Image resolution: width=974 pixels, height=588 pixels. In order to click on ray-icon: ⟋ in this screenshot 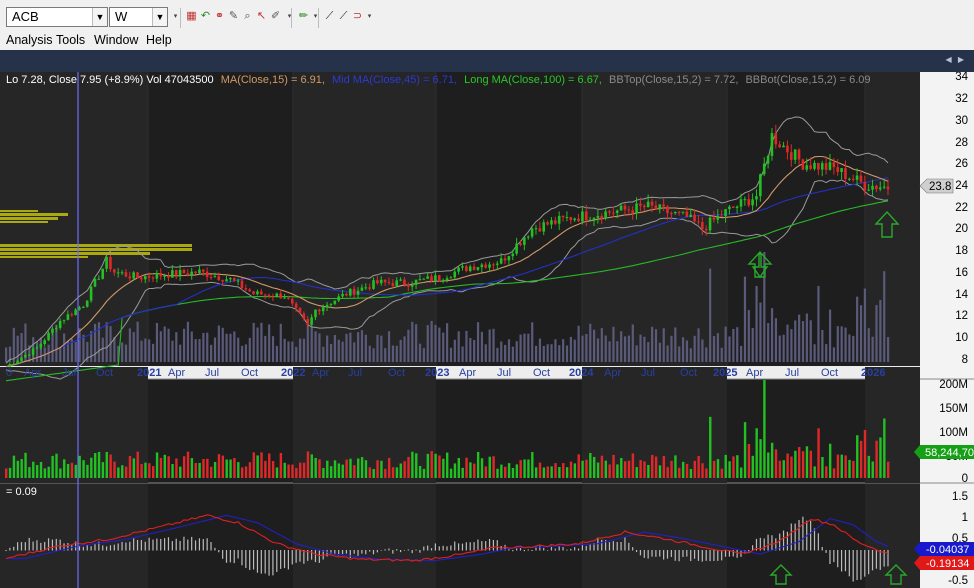, I will do `click(343, 16)`.